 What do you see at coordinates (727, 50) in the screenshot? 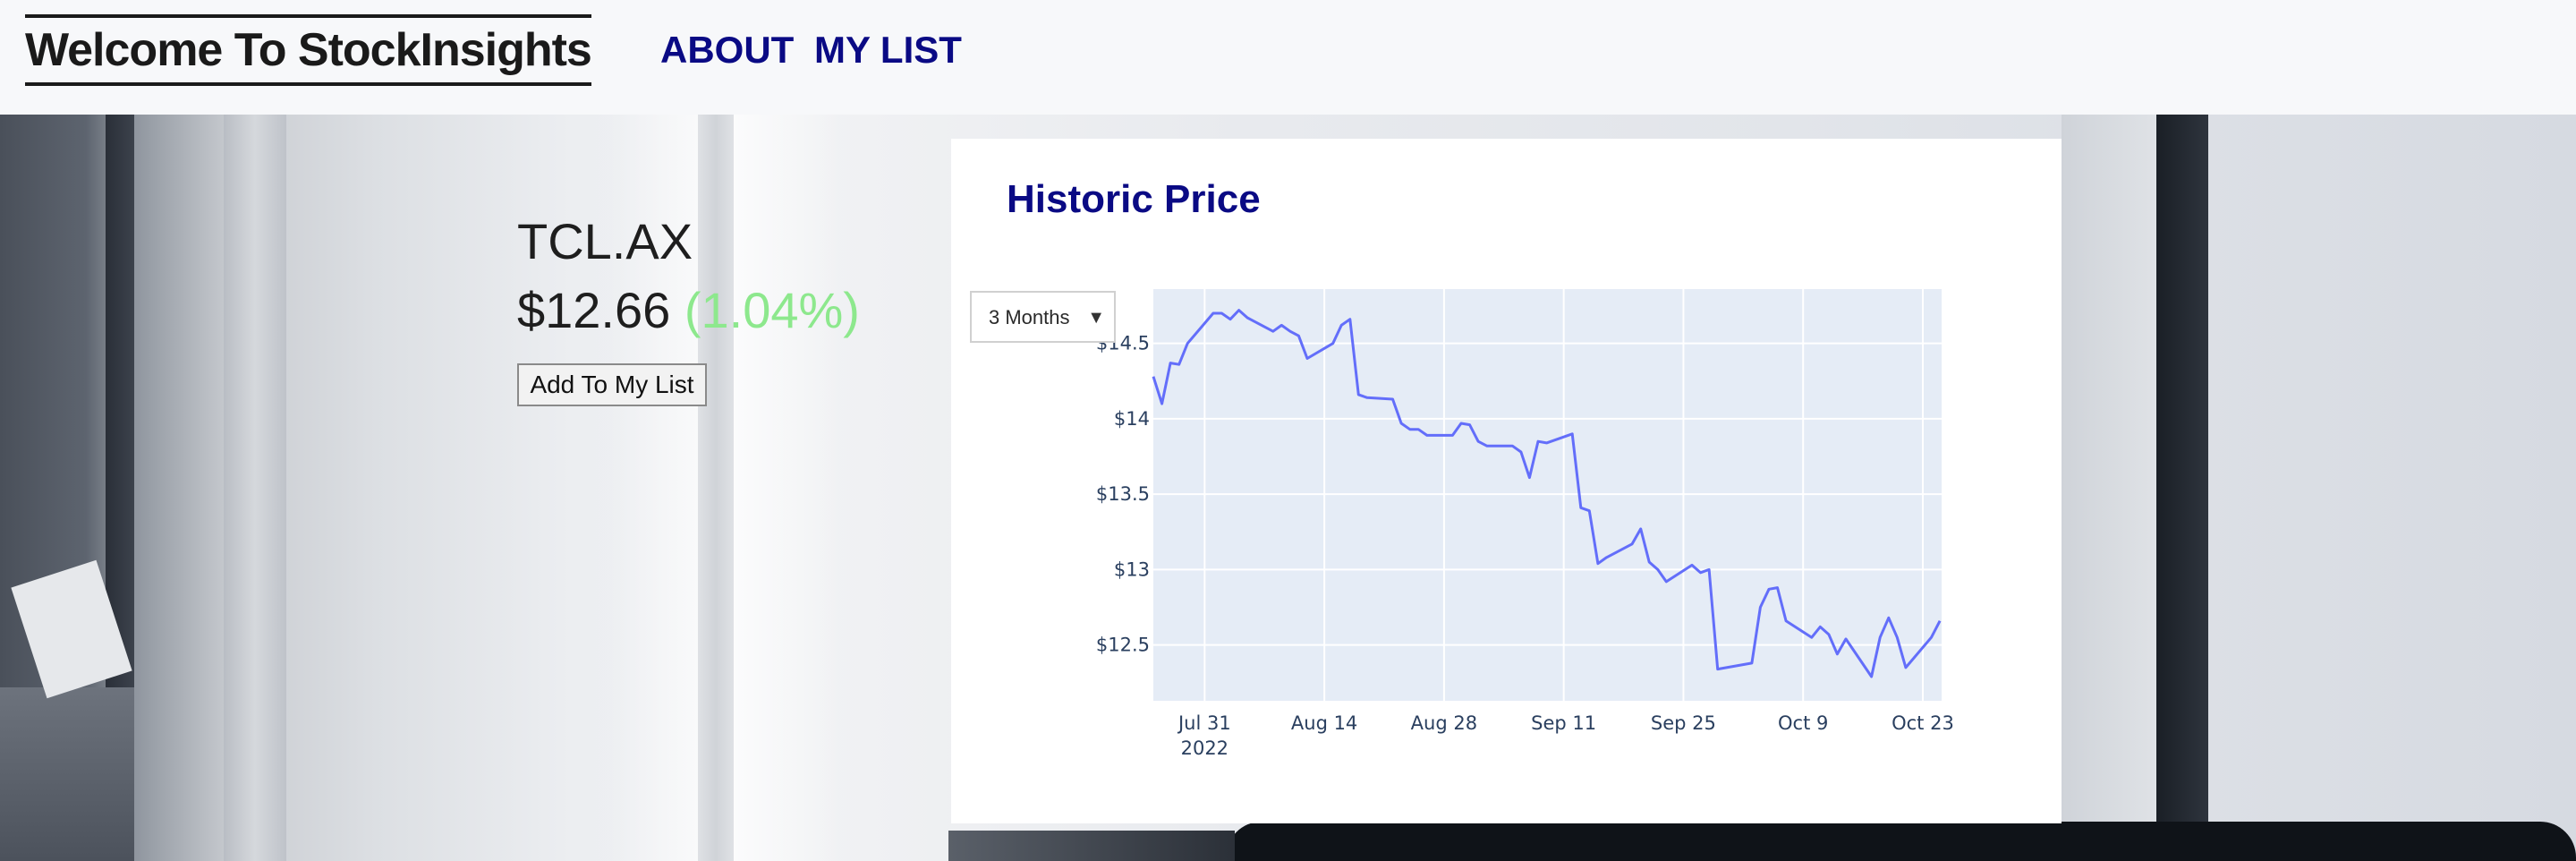
I see `nav-link-about: ABOUT` at bounding box center [727, 50].